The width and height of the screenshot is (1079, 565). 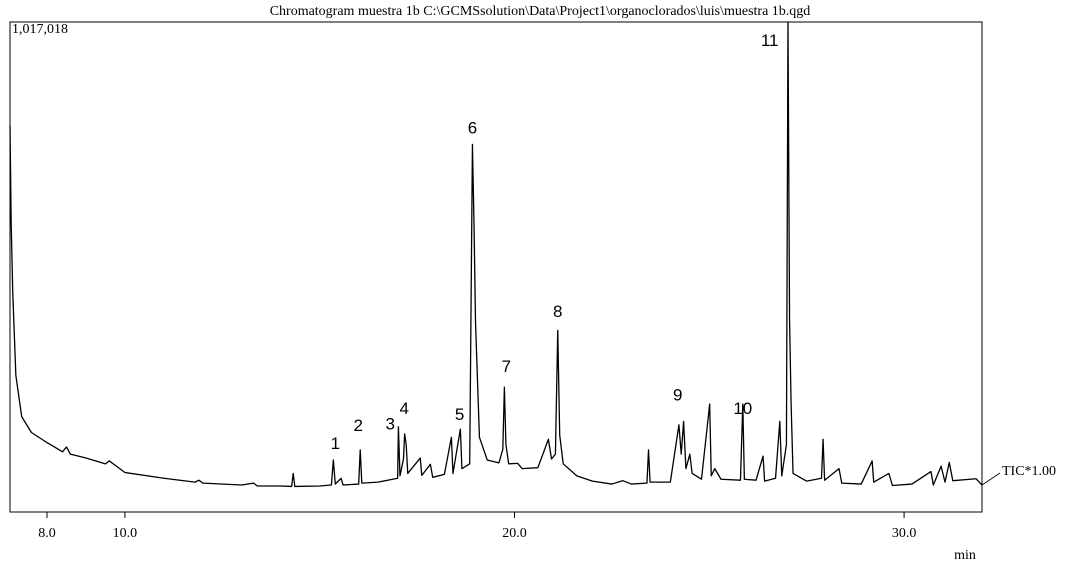 What do you see at coordinates (459, 414) in the screenshot?
I see `peak-annotation: 5` at bounding box center [459, 414].